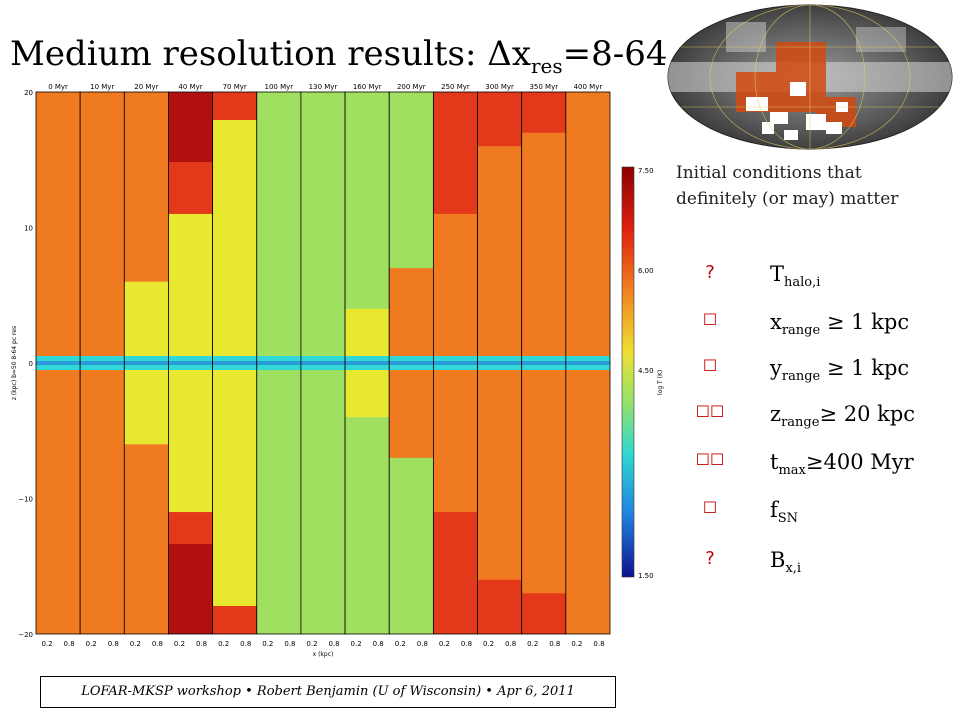 Image resolution: width=960 pixels, height=720 pixels. What do you see at coordinates (842, 464) in the screenshot?
I see `condition-text: tmax≥400 Myr` at bounding box center [842, 464].